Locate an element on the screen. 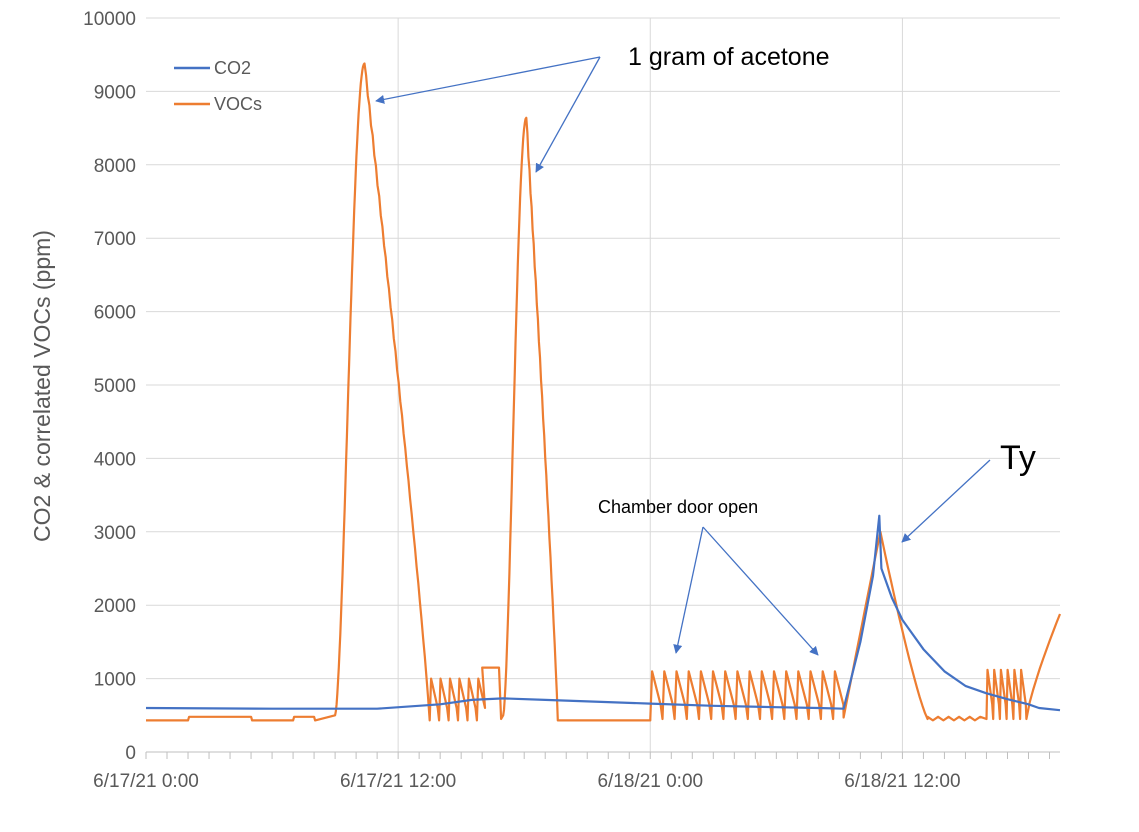 This screenshot has height=832, width=1139. legend-vocs-label: VOCs is located at coordinates (238, 104).